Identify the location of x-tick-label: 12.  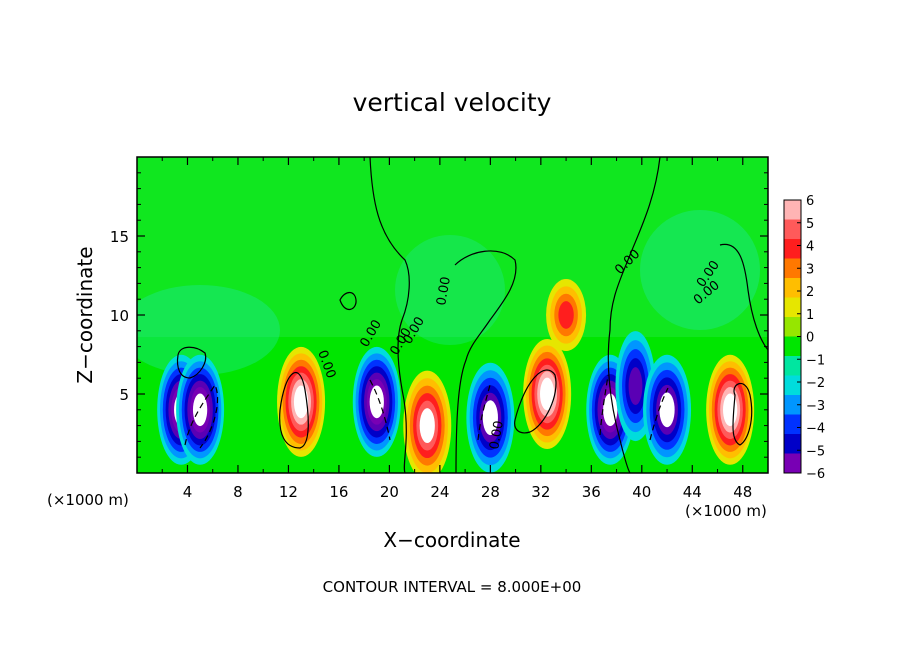
(288, 492).